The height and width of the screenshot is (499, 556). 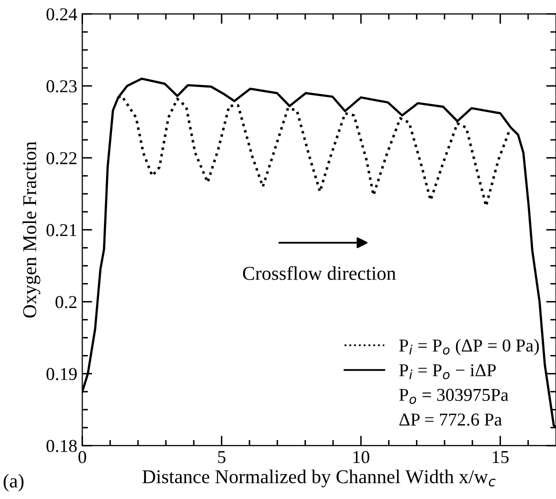 What do you see at coordinates (447, 372) in the screenshot?
I see `legend-label: P$_{i}$ = P$_{o}$ − iΔP` at bounding box center [447, 372].